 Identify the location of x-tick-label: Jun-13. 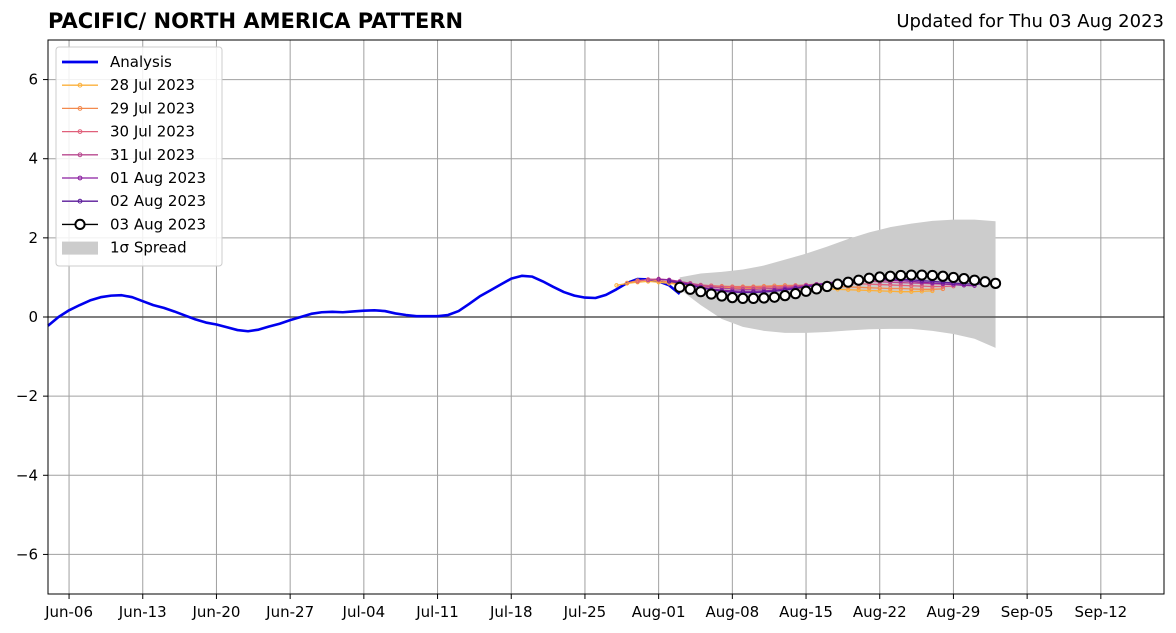
(142, 612).